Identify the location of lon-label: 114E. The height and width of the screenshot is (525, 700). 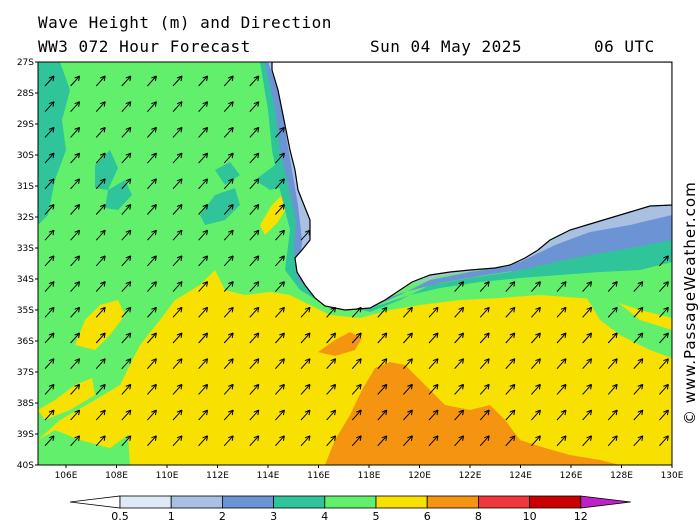
(268, 476).